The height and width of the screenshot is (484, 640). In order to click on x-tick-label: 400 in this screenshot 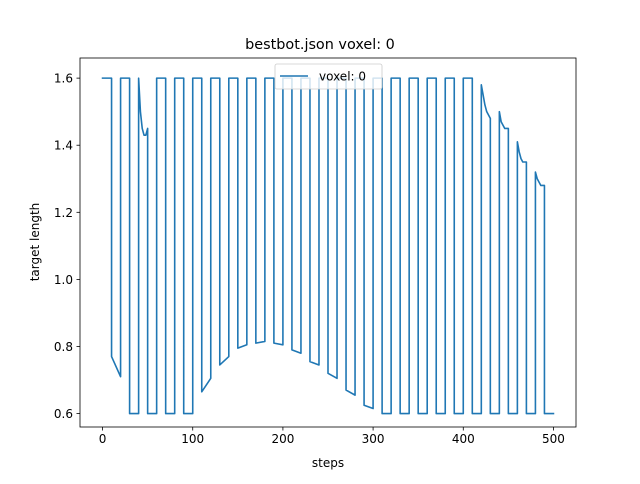, I will do `click(463, 439)`.